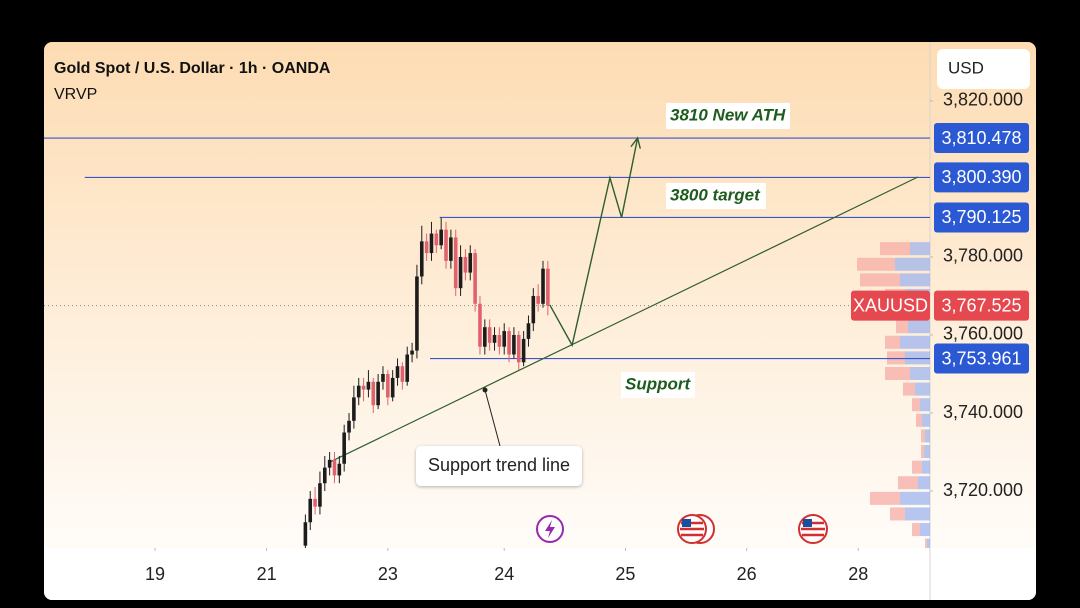 Image resolution: width=1080 pixels, height=608 pixels. I want to click on current-price-label: 3,767.525, so click(981, 305).